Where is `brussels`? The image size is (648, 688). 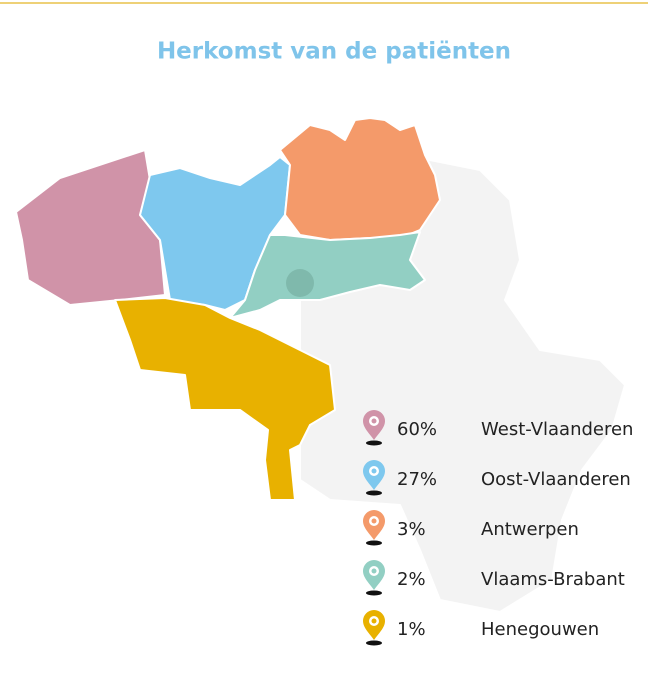 brussels is located at coordinates (300, 283).